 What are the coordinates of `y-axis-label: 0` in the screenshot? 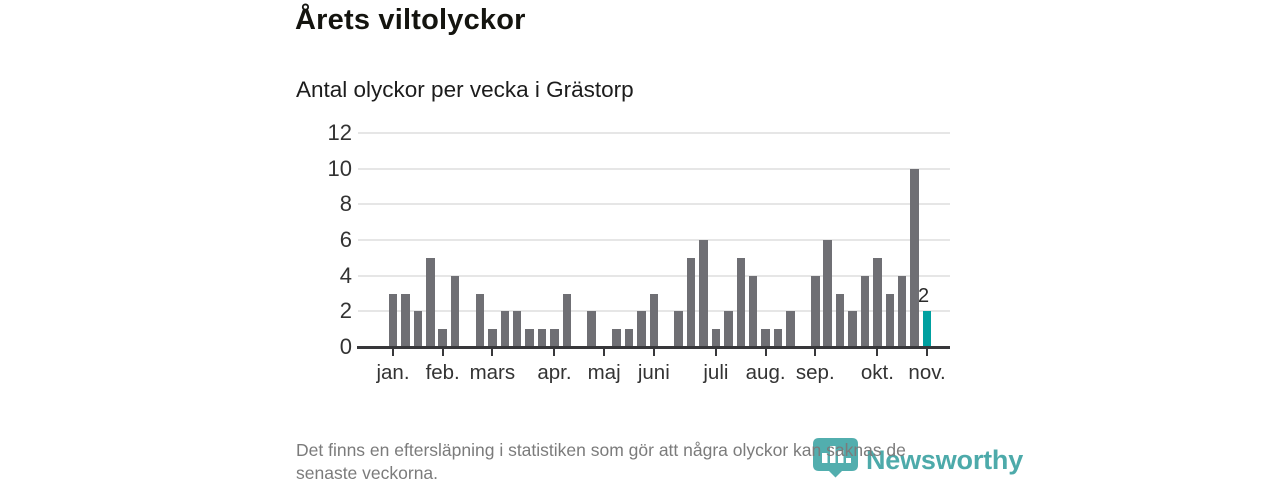 It's located at (345, 346).